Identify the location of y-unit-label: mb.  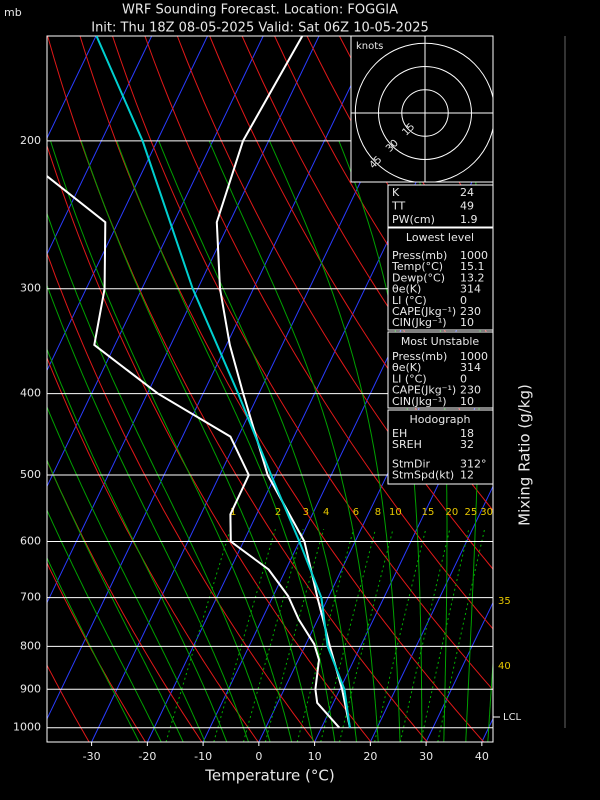
(13, 12).